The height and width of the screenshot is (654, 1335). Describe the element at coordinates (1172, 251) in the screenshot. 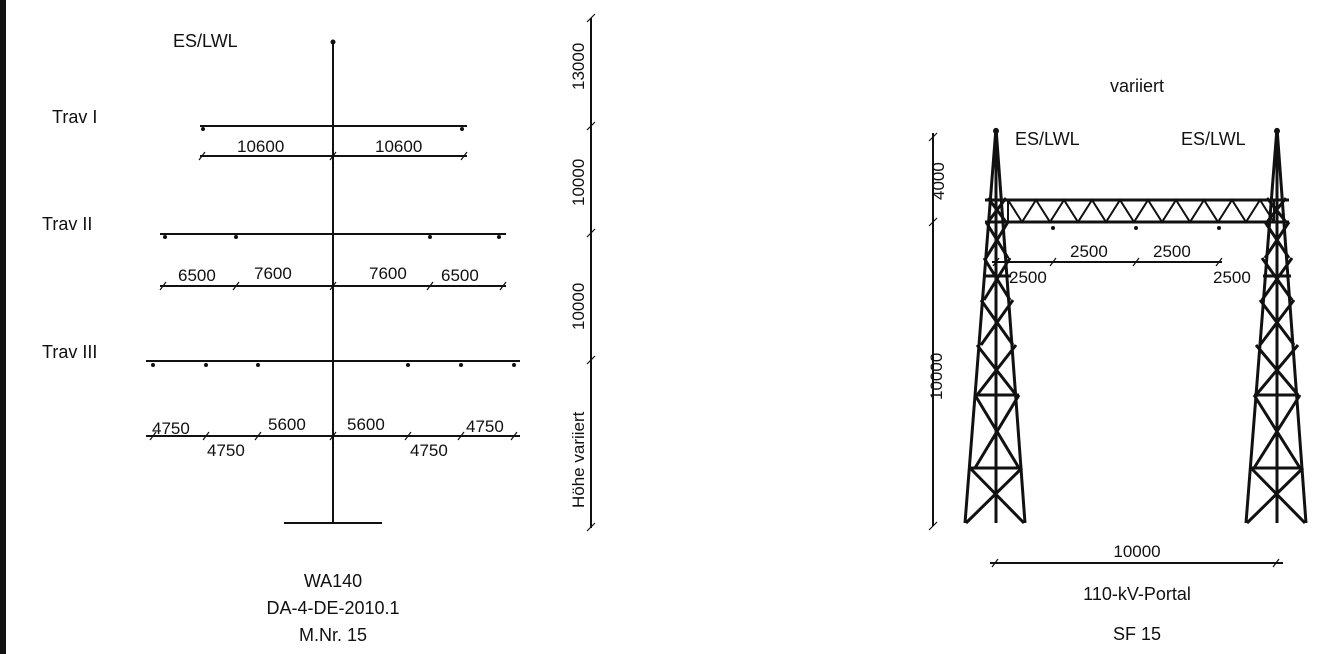

I see `portal-beam-dim-top-2: 2500` at that location.